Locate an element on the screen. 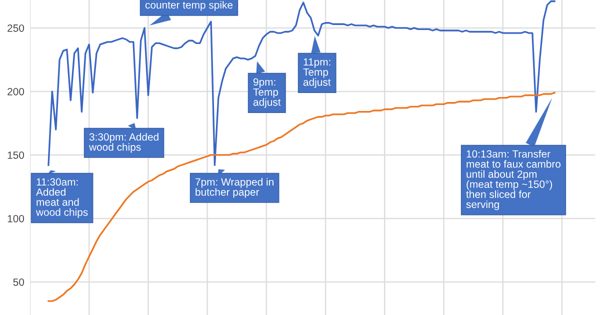 The image size is (600, 315). annotation: counter temp spike is located at coordinates (189, 6).